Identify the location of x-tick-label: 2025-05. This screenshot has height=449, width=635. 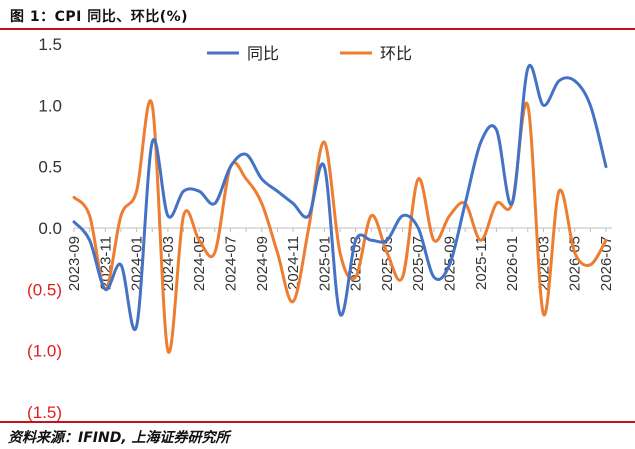
(387, 263).